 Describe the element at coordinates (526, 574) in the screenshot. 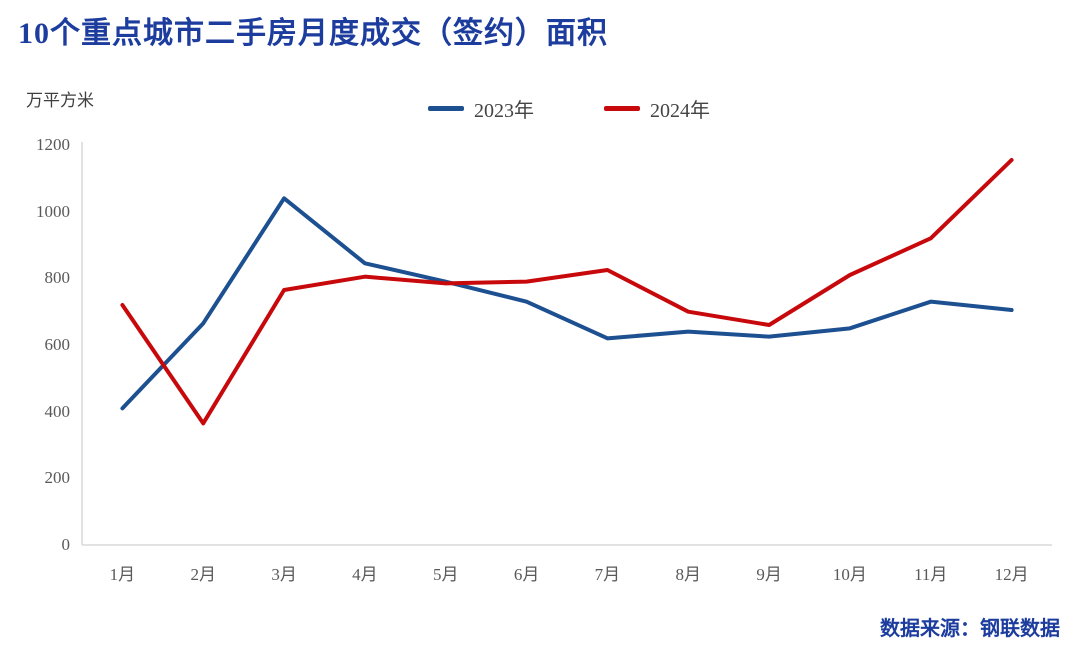

I see `x-tick-label: 6月` at that location.